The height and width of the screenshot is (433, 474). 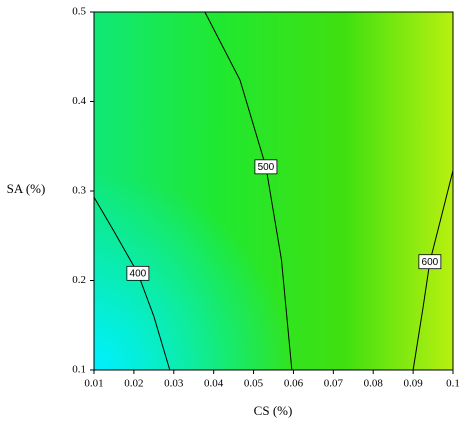 I want to click on x-tick-label: 0.06, so click(x=294, y=384).